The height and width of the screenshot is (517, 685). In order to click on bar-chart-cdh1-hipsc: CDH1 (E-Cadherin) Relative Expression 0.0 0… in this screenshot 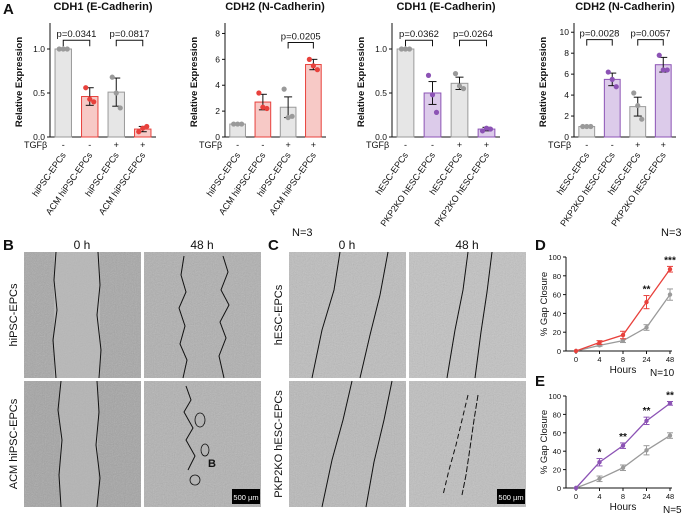, I will do `click(85, 109)`.